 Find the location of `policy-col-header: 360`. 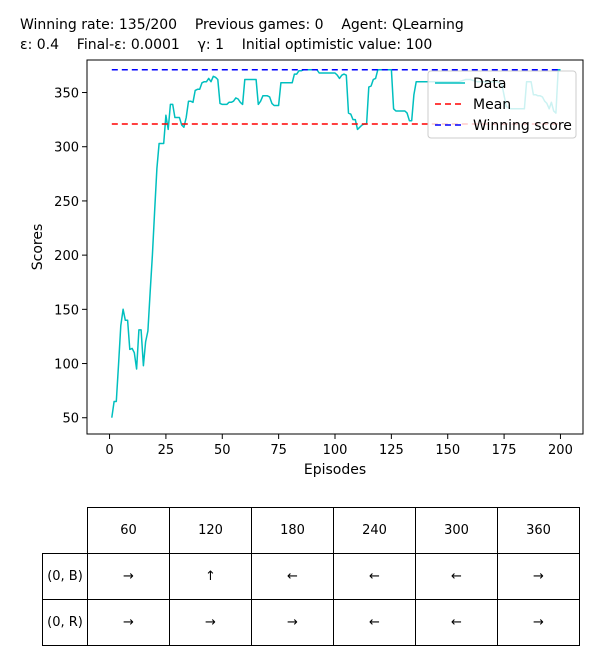

policy-col-header: 360 is located at coordinates (538, 530).